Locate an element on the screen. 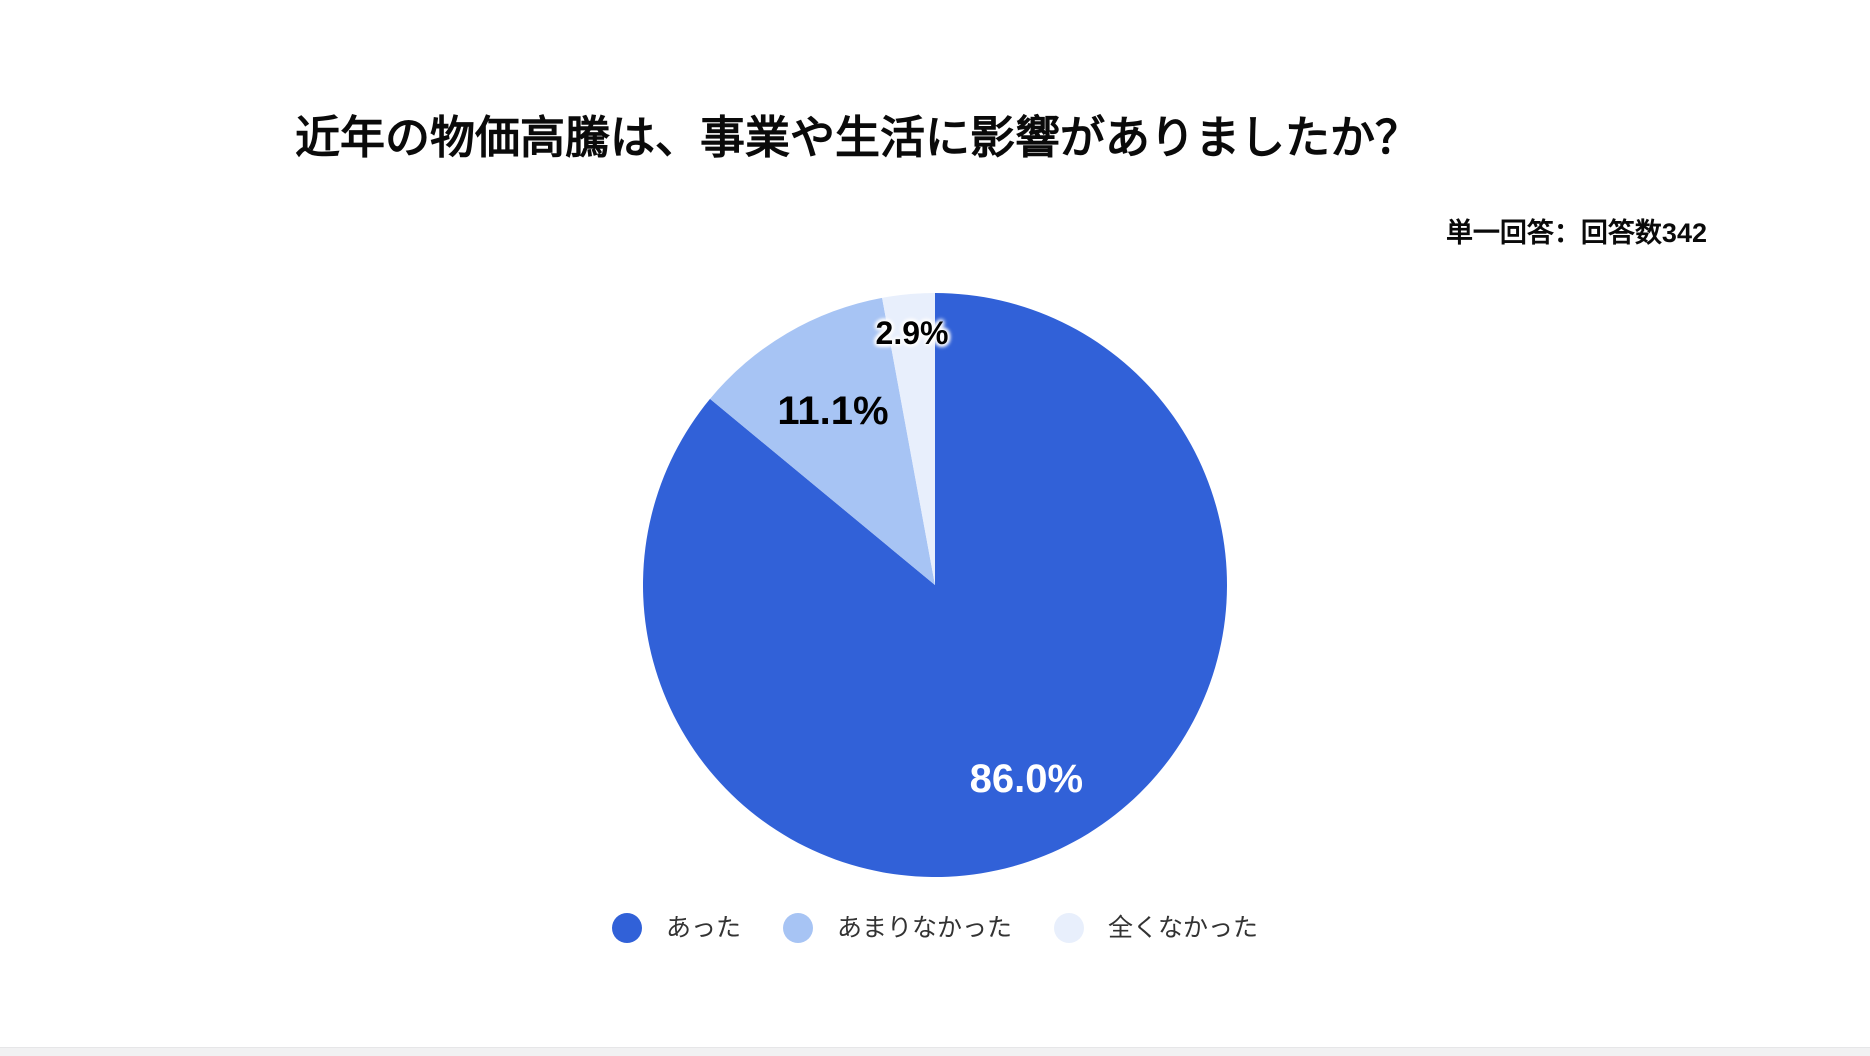  slice-label-mattaku-nakatta: 2.9% is located at coordinates (912, 333).